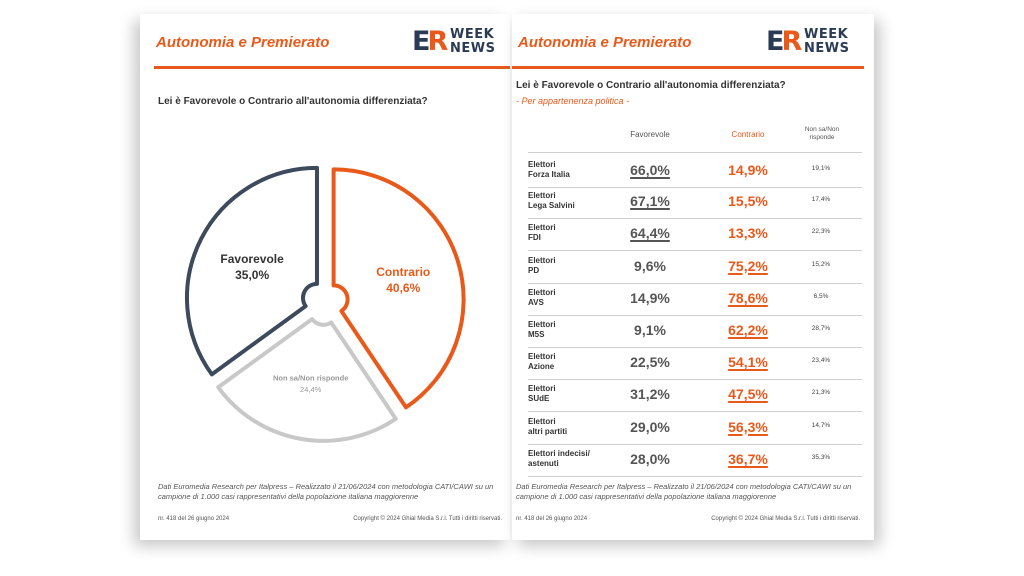 The image size is (1024, 576). Describe the element at coordinates (650, 201) in the screenshot. I see `favorevole-value: 67,1%` at that location.